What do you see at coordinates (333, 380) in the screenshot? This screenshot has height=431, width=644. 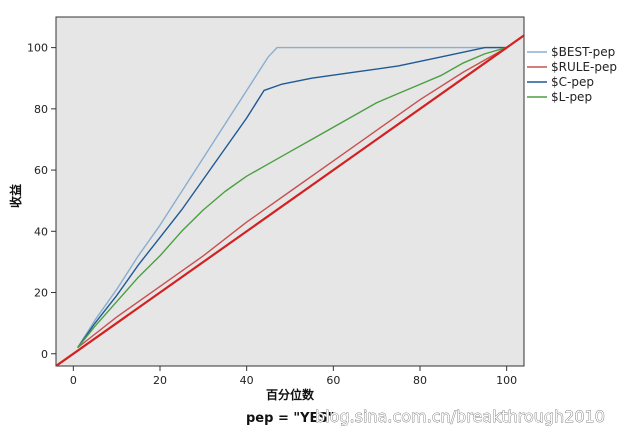 I see `x-tick-label: 60` at bounding box center [333, 380].